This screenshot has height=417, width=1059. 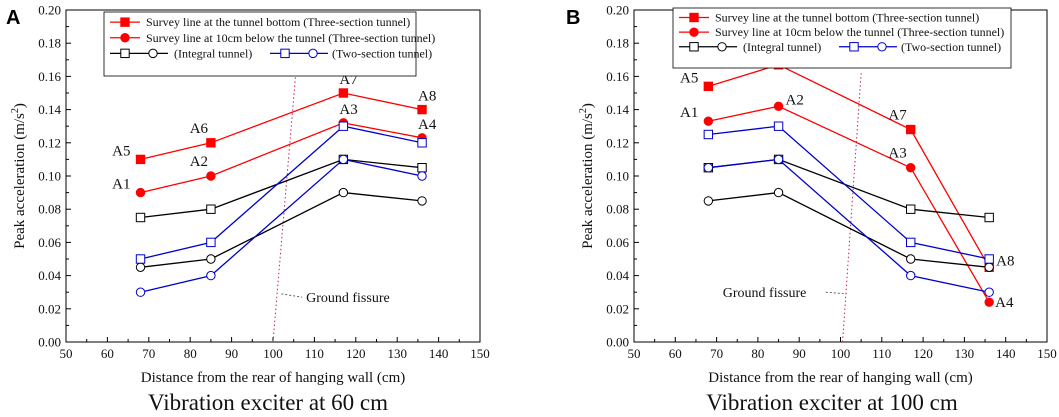 I want to click on x-tick-label: 110, so click(x=881, y=353).